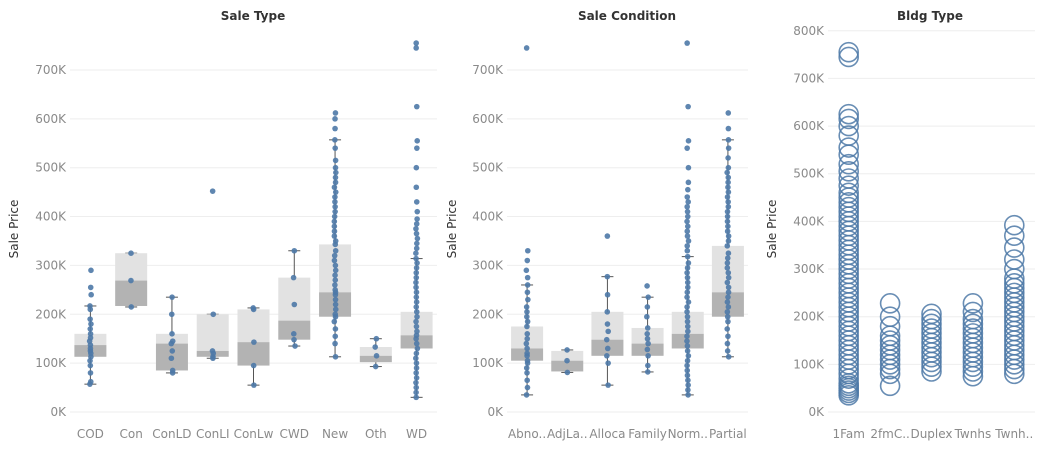 The height and width of the screenshot is (451, 1050). What do you see at coordinates (931, 434) in the screenshot?
I see `x-tick-label: Duplex` at bounding box center [931, 434].